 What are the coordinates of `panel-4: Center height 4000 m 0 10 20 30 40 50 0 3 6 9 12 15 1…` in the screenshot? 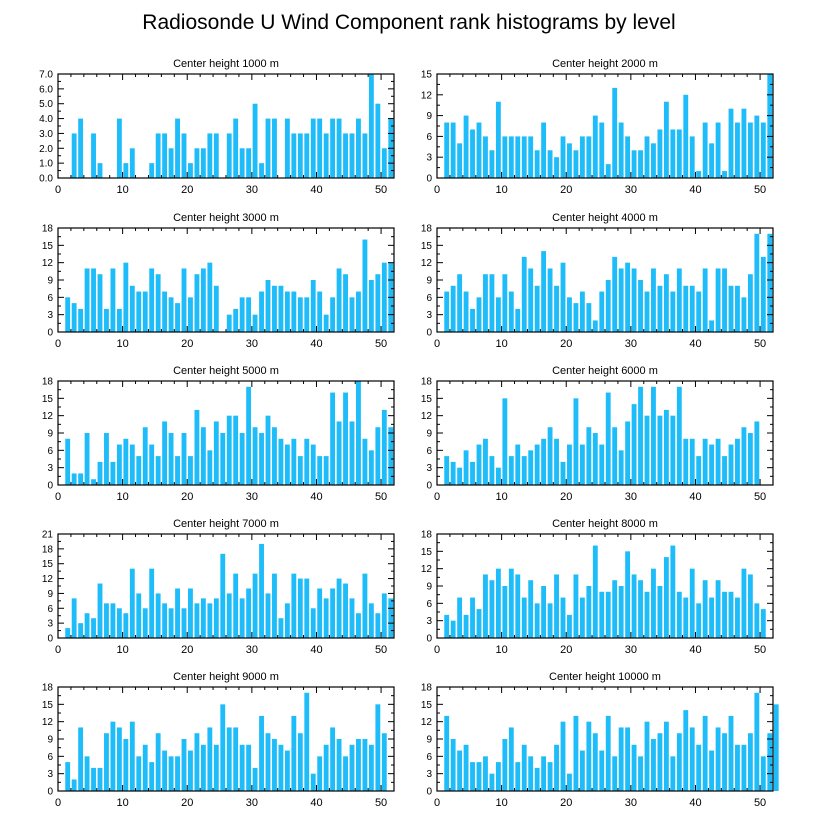 It's located at (597, 281).